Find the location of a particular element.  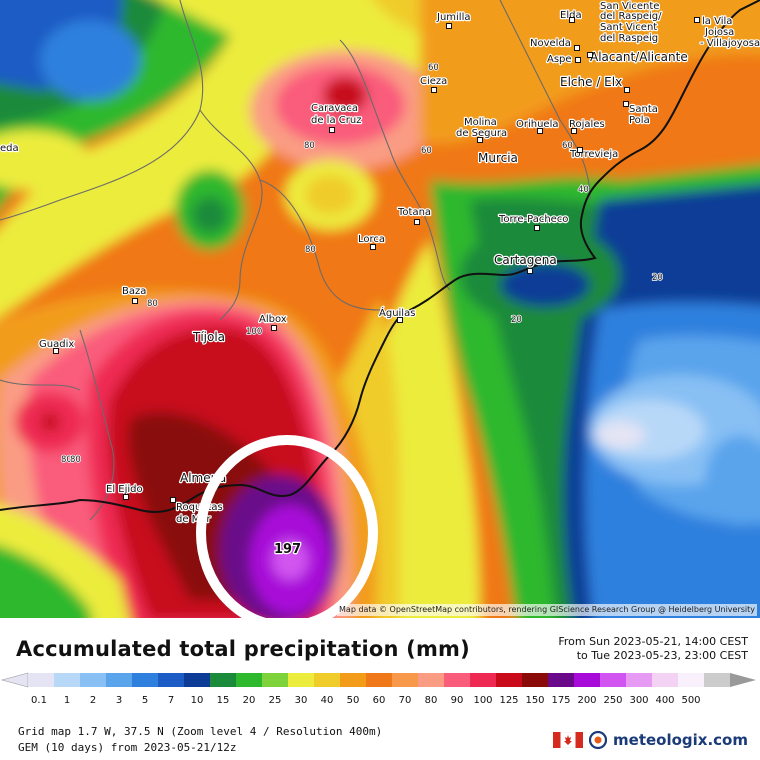

city-label: Murcia is located at coordinates (498, 158).